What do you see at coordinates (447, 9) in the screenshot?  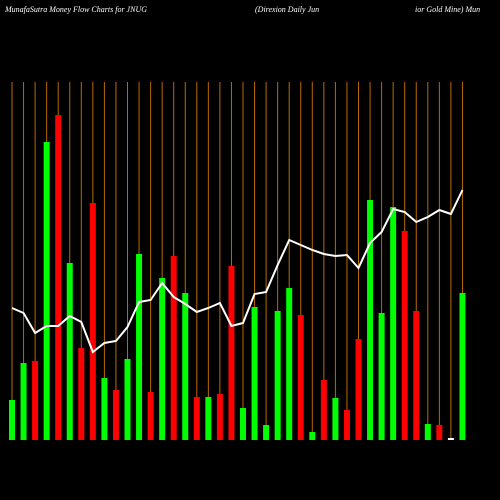 I see `chart-title: ior Gold Mine) Mun` at bounding box center [447, 9].